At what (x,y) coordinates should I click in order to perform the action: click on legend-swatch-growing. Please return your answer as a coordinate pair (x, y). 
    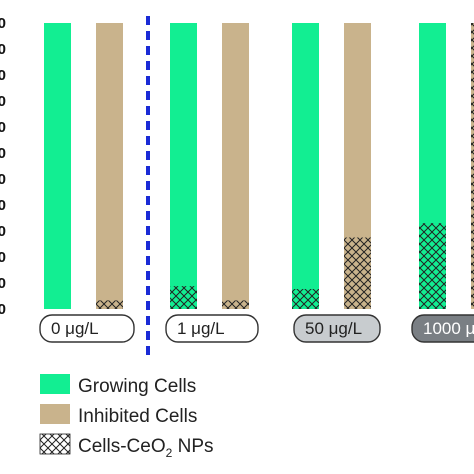
    Looking at the image, I should click on (55, 384).